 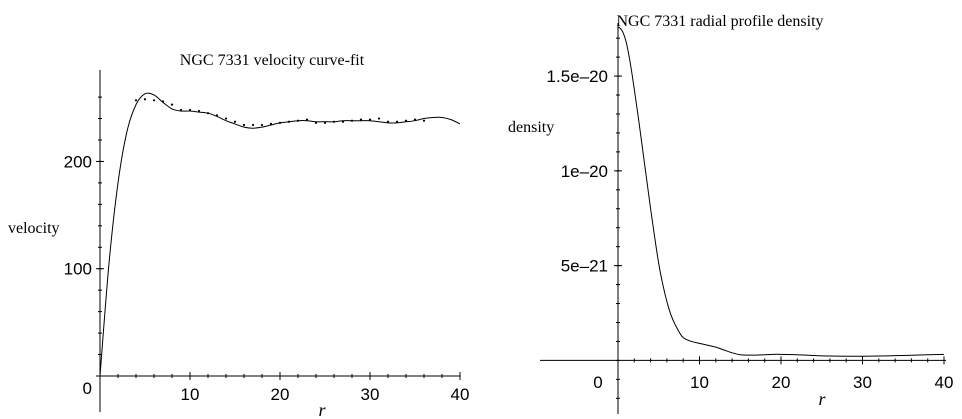 What do you see at coordinates (719, 21) in the screenshot?
I see `density-chart-title: NGC 7331 radial profile density` at bounding box center [719, 21].